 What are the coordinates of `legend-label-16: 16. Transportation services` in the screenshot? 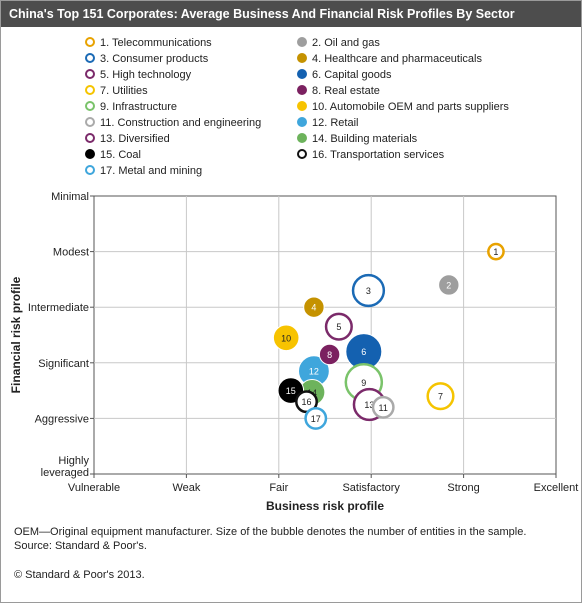 It's located at (378, 155).